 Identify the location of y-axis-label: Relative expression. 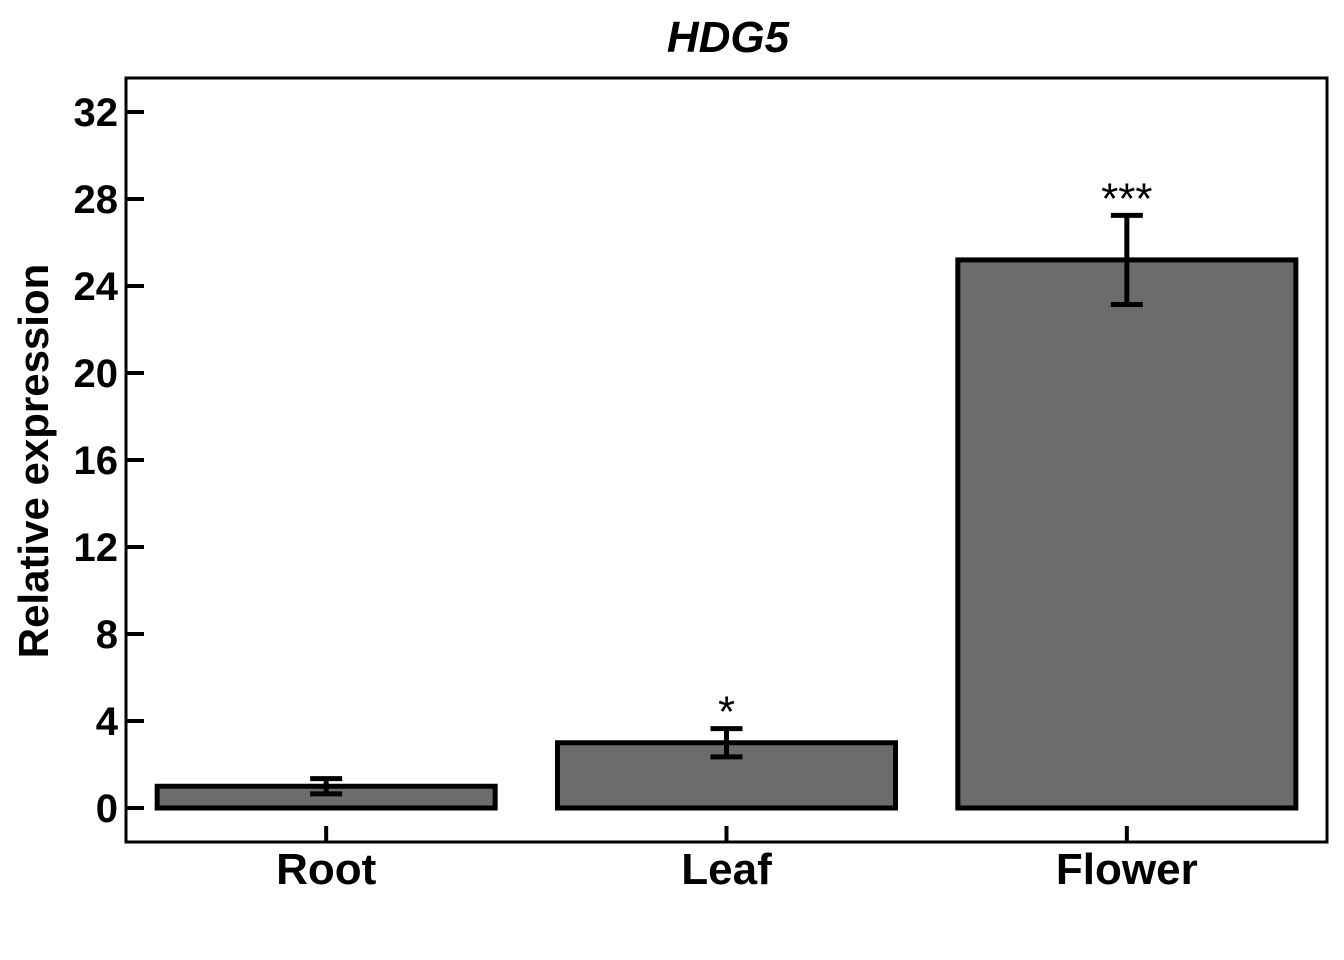
(33, 461).